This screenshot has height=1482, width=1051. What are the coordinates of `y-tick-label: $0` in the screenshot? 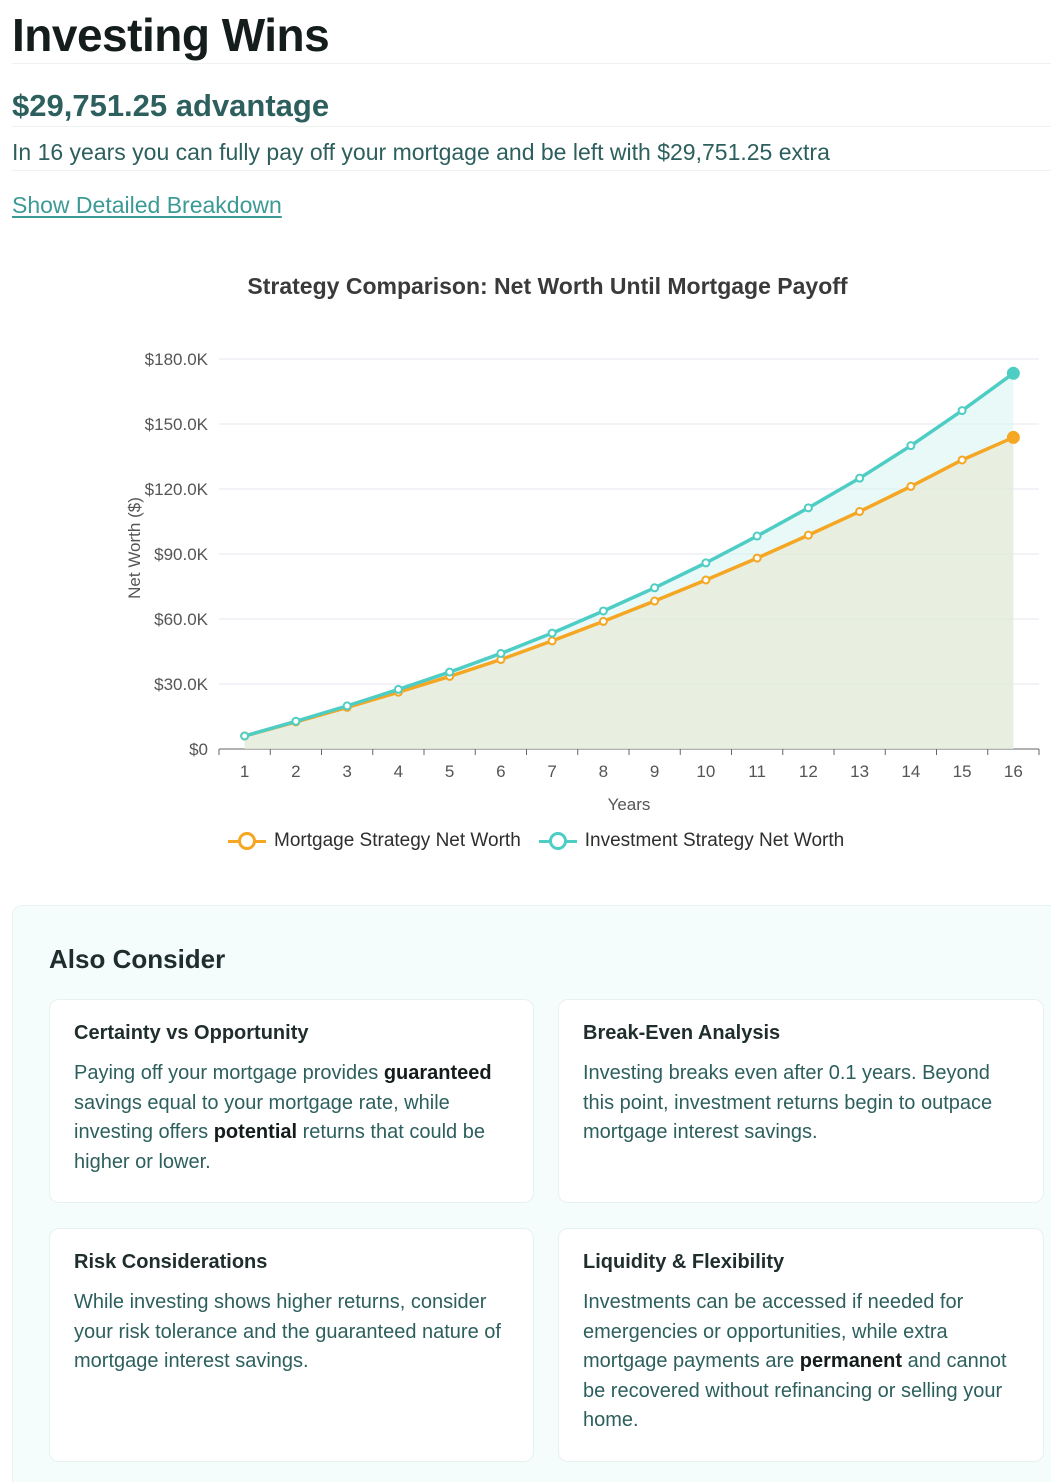 It's located at (198, 749).